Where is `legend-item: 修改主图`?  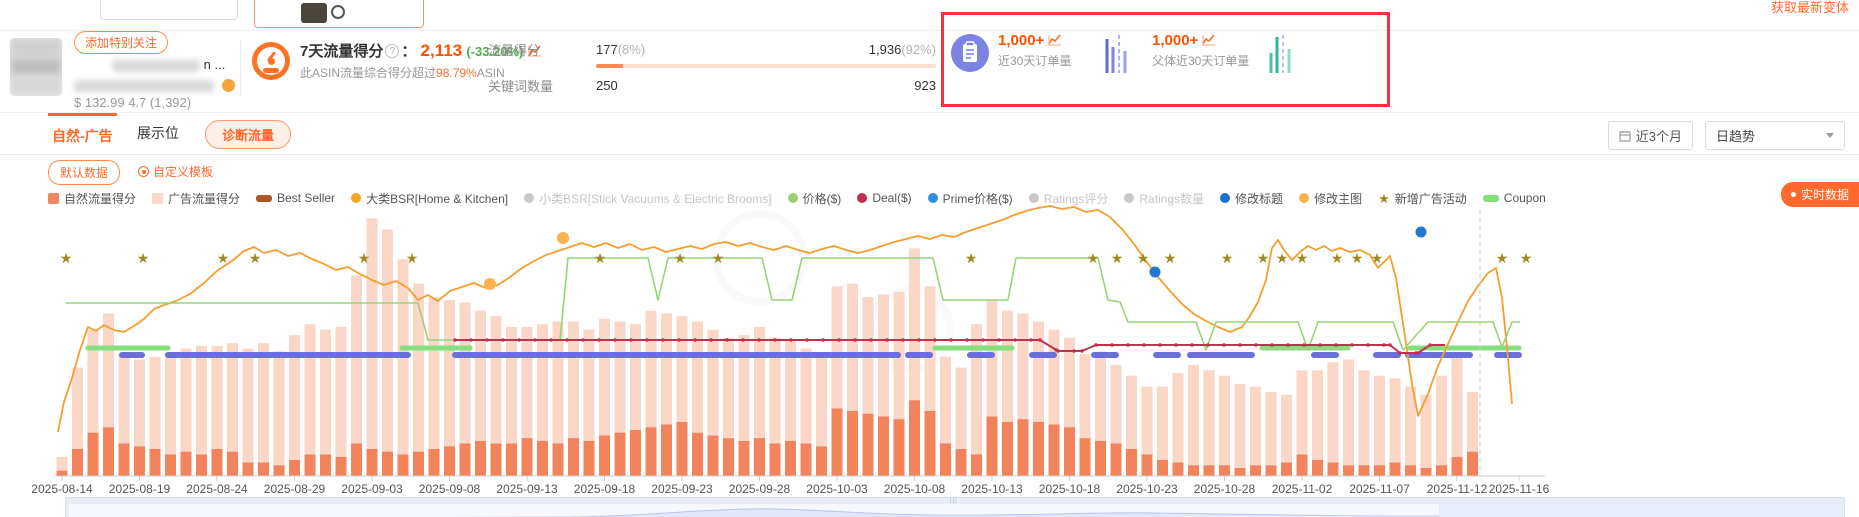
legend-item: 修改主图 is located at coordinates (1330, 198).